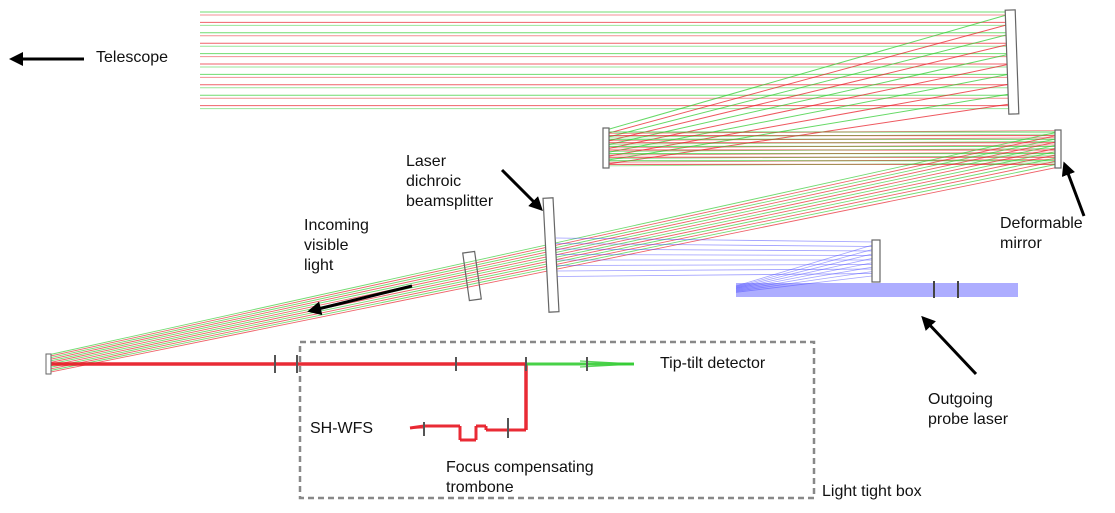 This screenshot has width=1115, height=513. What do you see at coordinates (426, 161) in the screenshot?
I see `laser-dichroic-line-1: Laser` at bounding box center [426, 161].